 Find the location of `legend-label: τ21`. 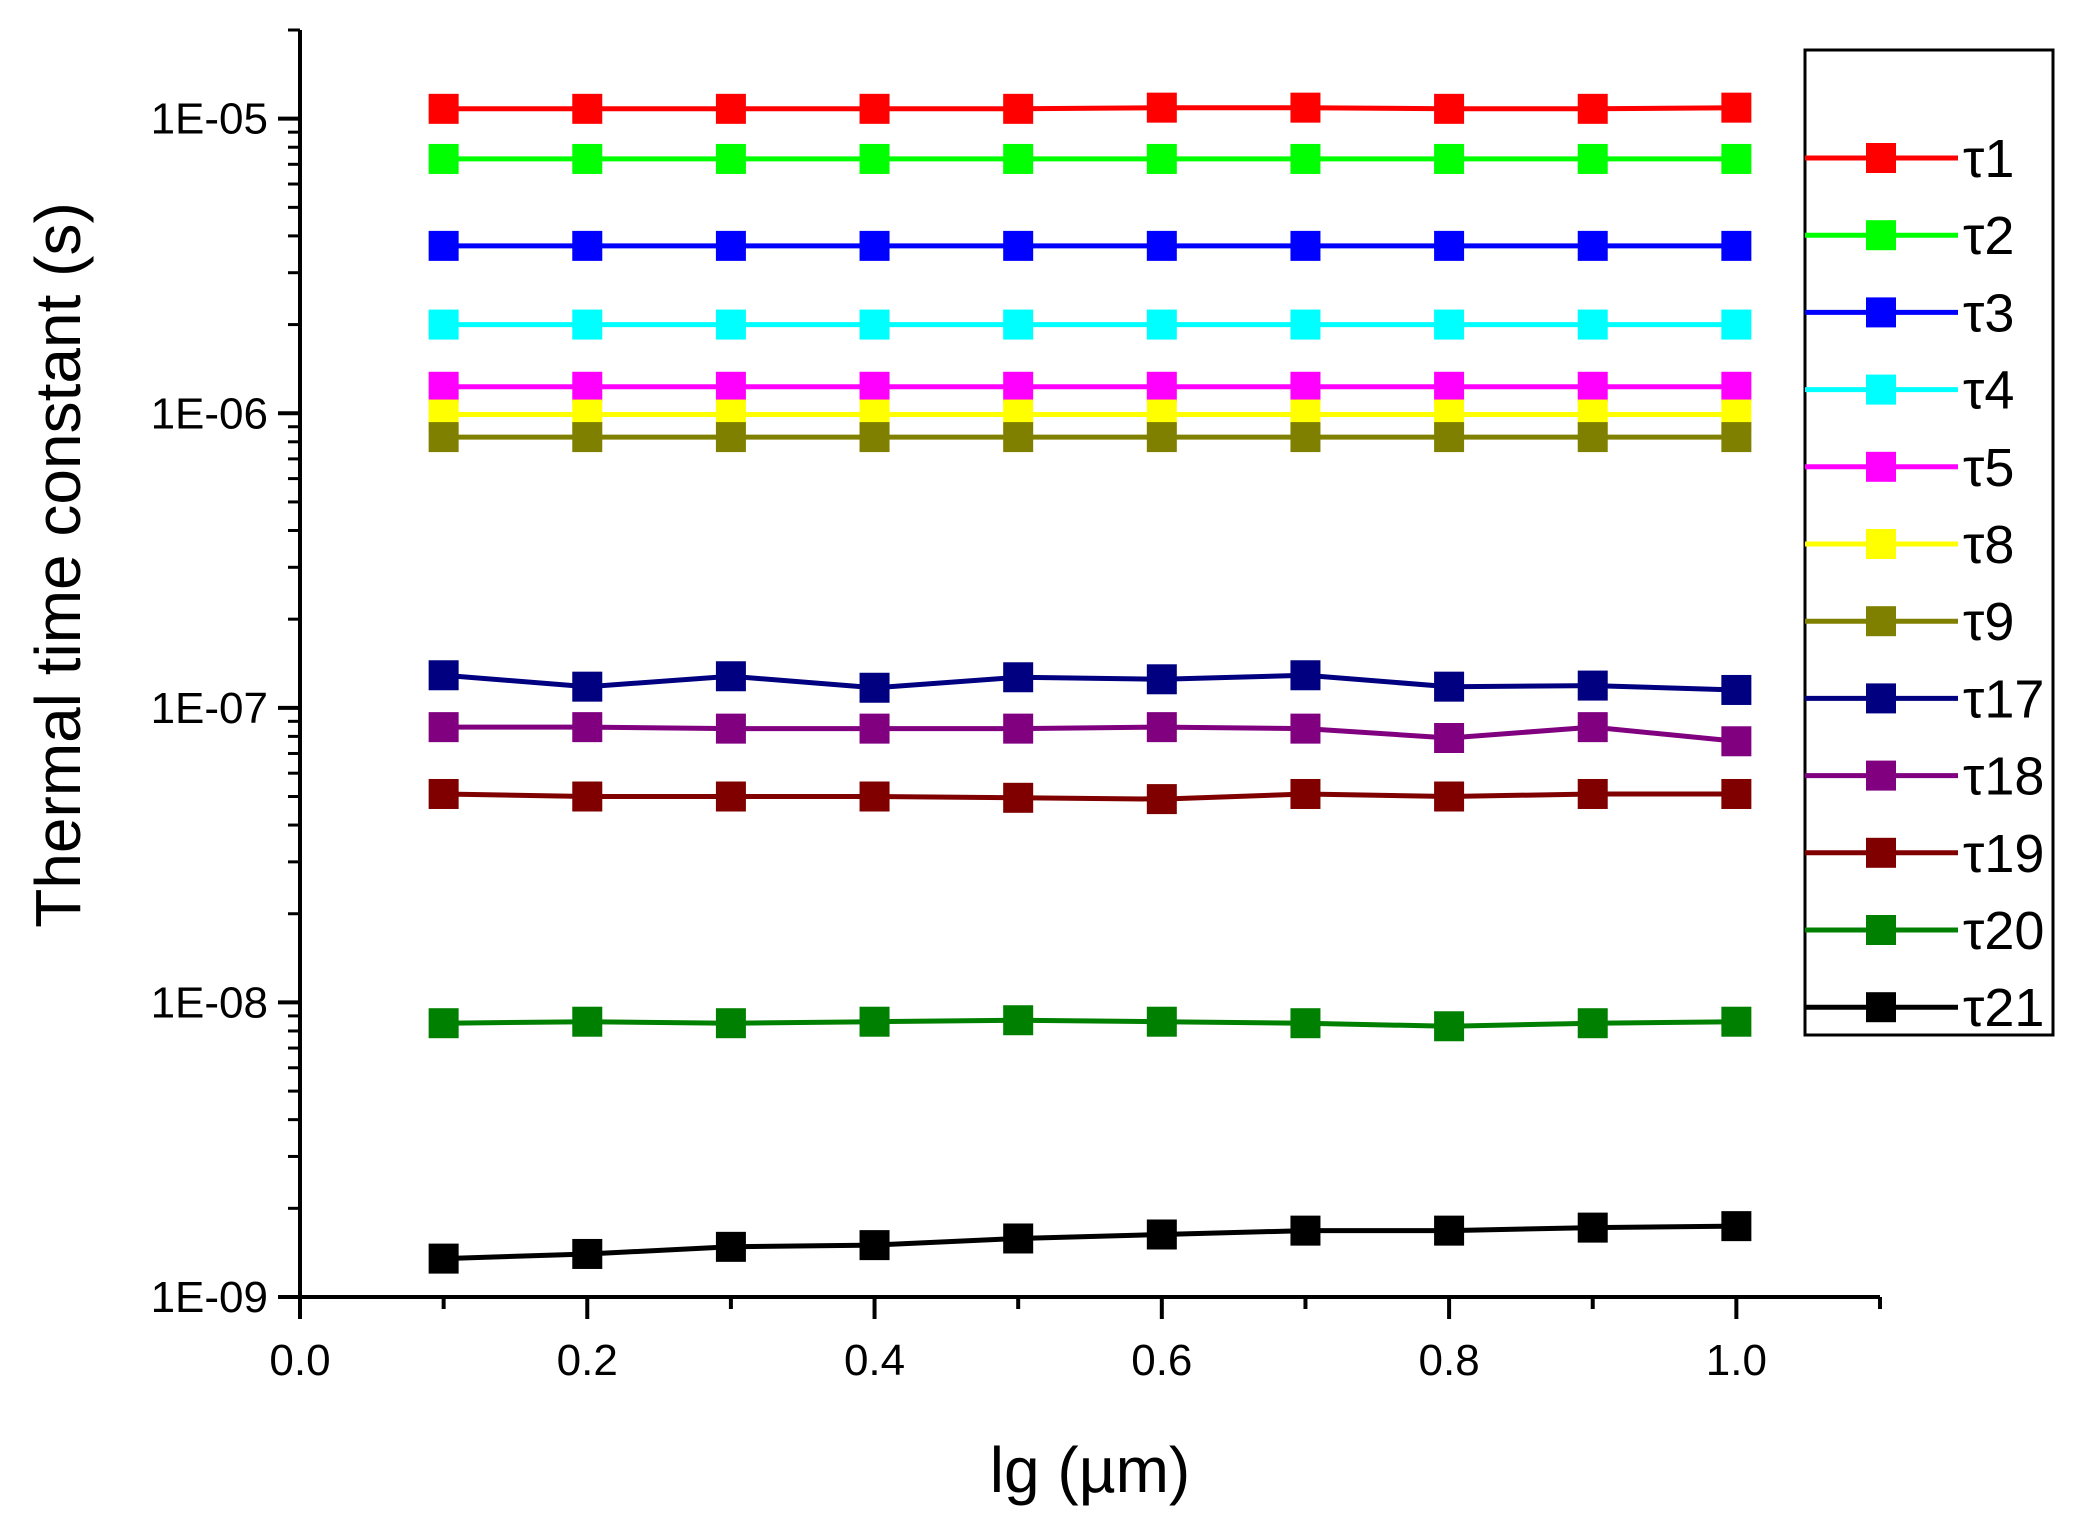

legend-label: τ21 is located at coordinates (2003, 1008).